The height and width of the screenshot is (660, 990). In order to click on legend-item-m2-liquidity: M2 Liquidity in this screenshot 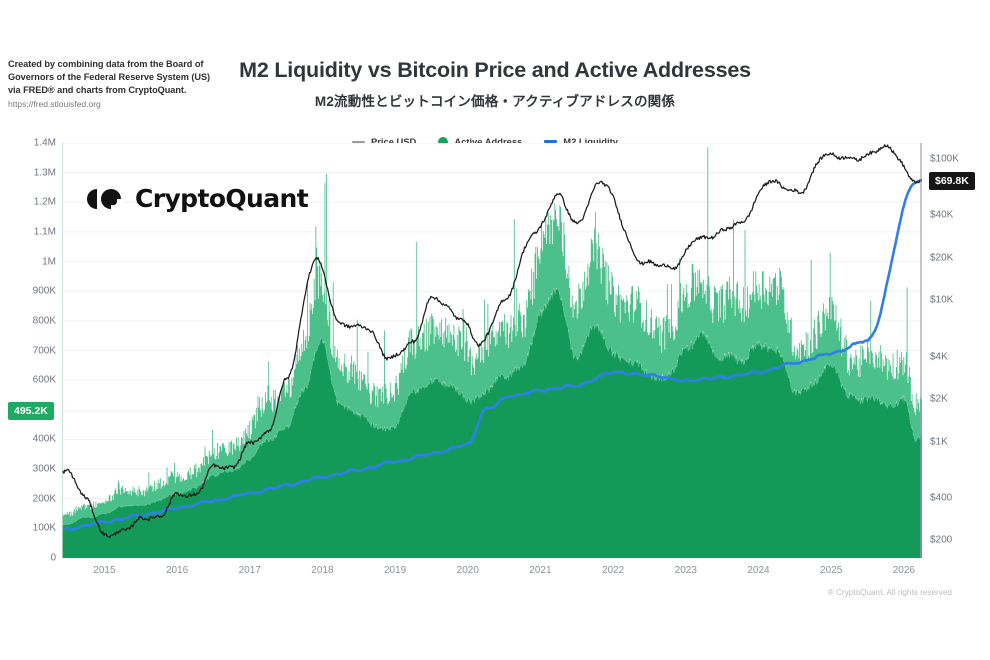, I will do `click(581, 141)`.